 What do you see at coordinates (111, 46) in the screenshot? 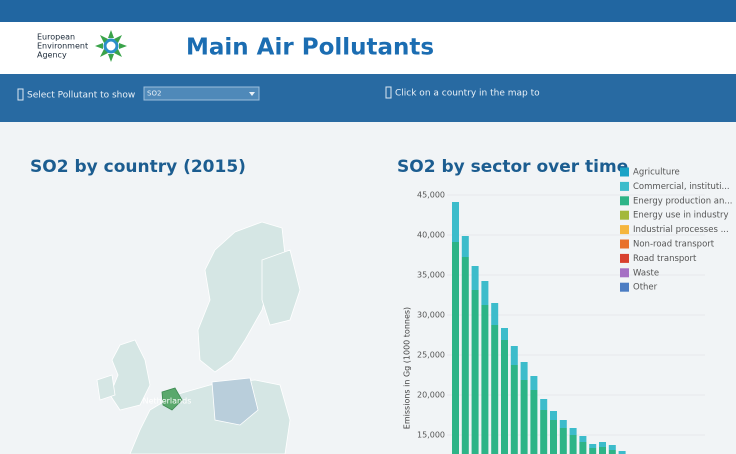
I see `logo-icon` at bounding box center [111, 46].